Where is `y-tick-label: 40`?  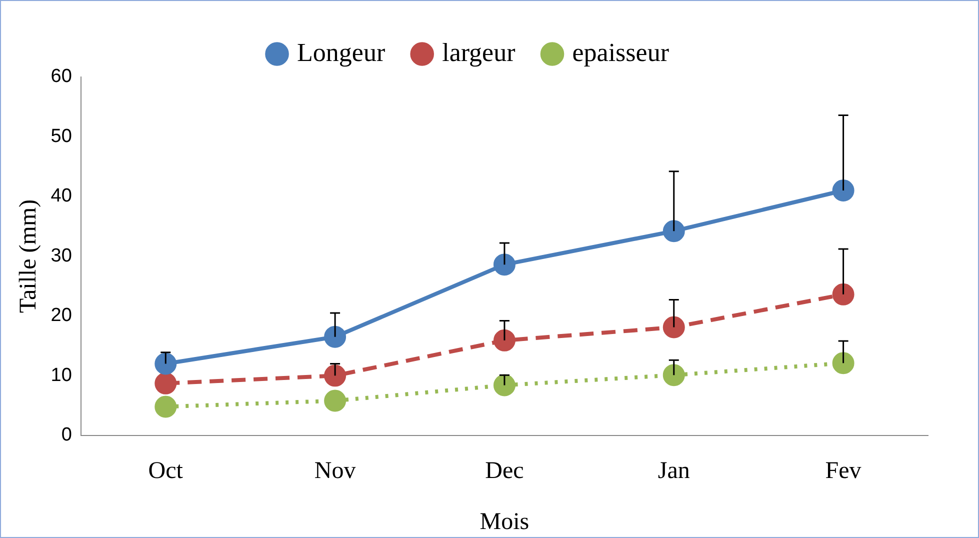 y-tick-label: 40 is located at coordinates (61, 196).